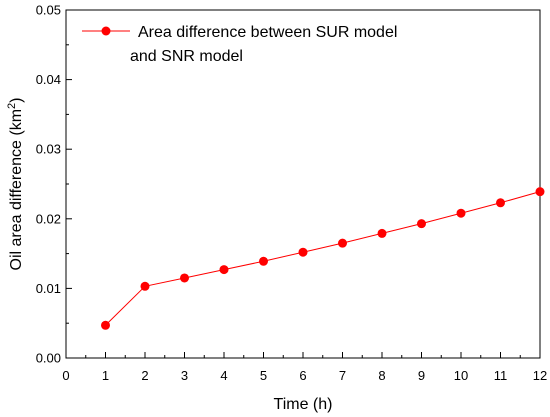  What do you see at coordinates (186, 56) in the screenshot?
I see `legend-label-line-2: and SNR model` at bounding box center [186, 56].